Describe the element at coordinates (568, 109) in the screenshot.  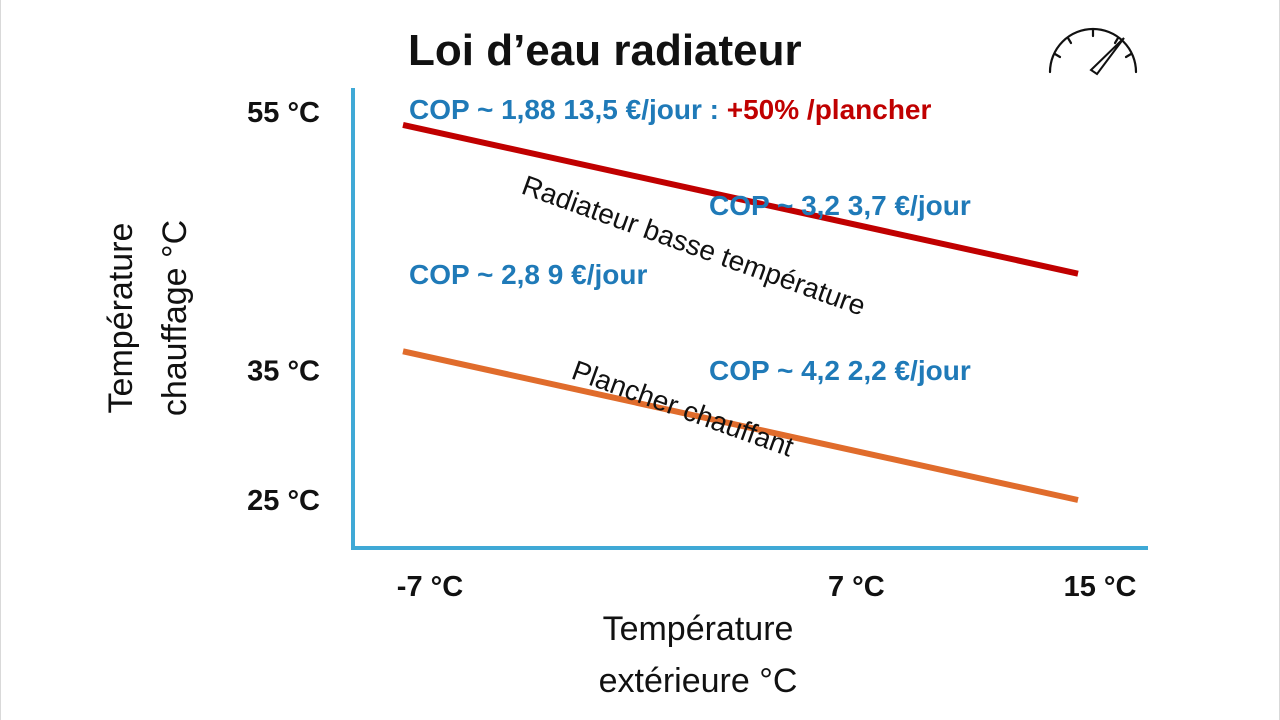
I see `annotation-cop-1-88-text: COP ~ 1,88 13,5 €/jour :` at that location.